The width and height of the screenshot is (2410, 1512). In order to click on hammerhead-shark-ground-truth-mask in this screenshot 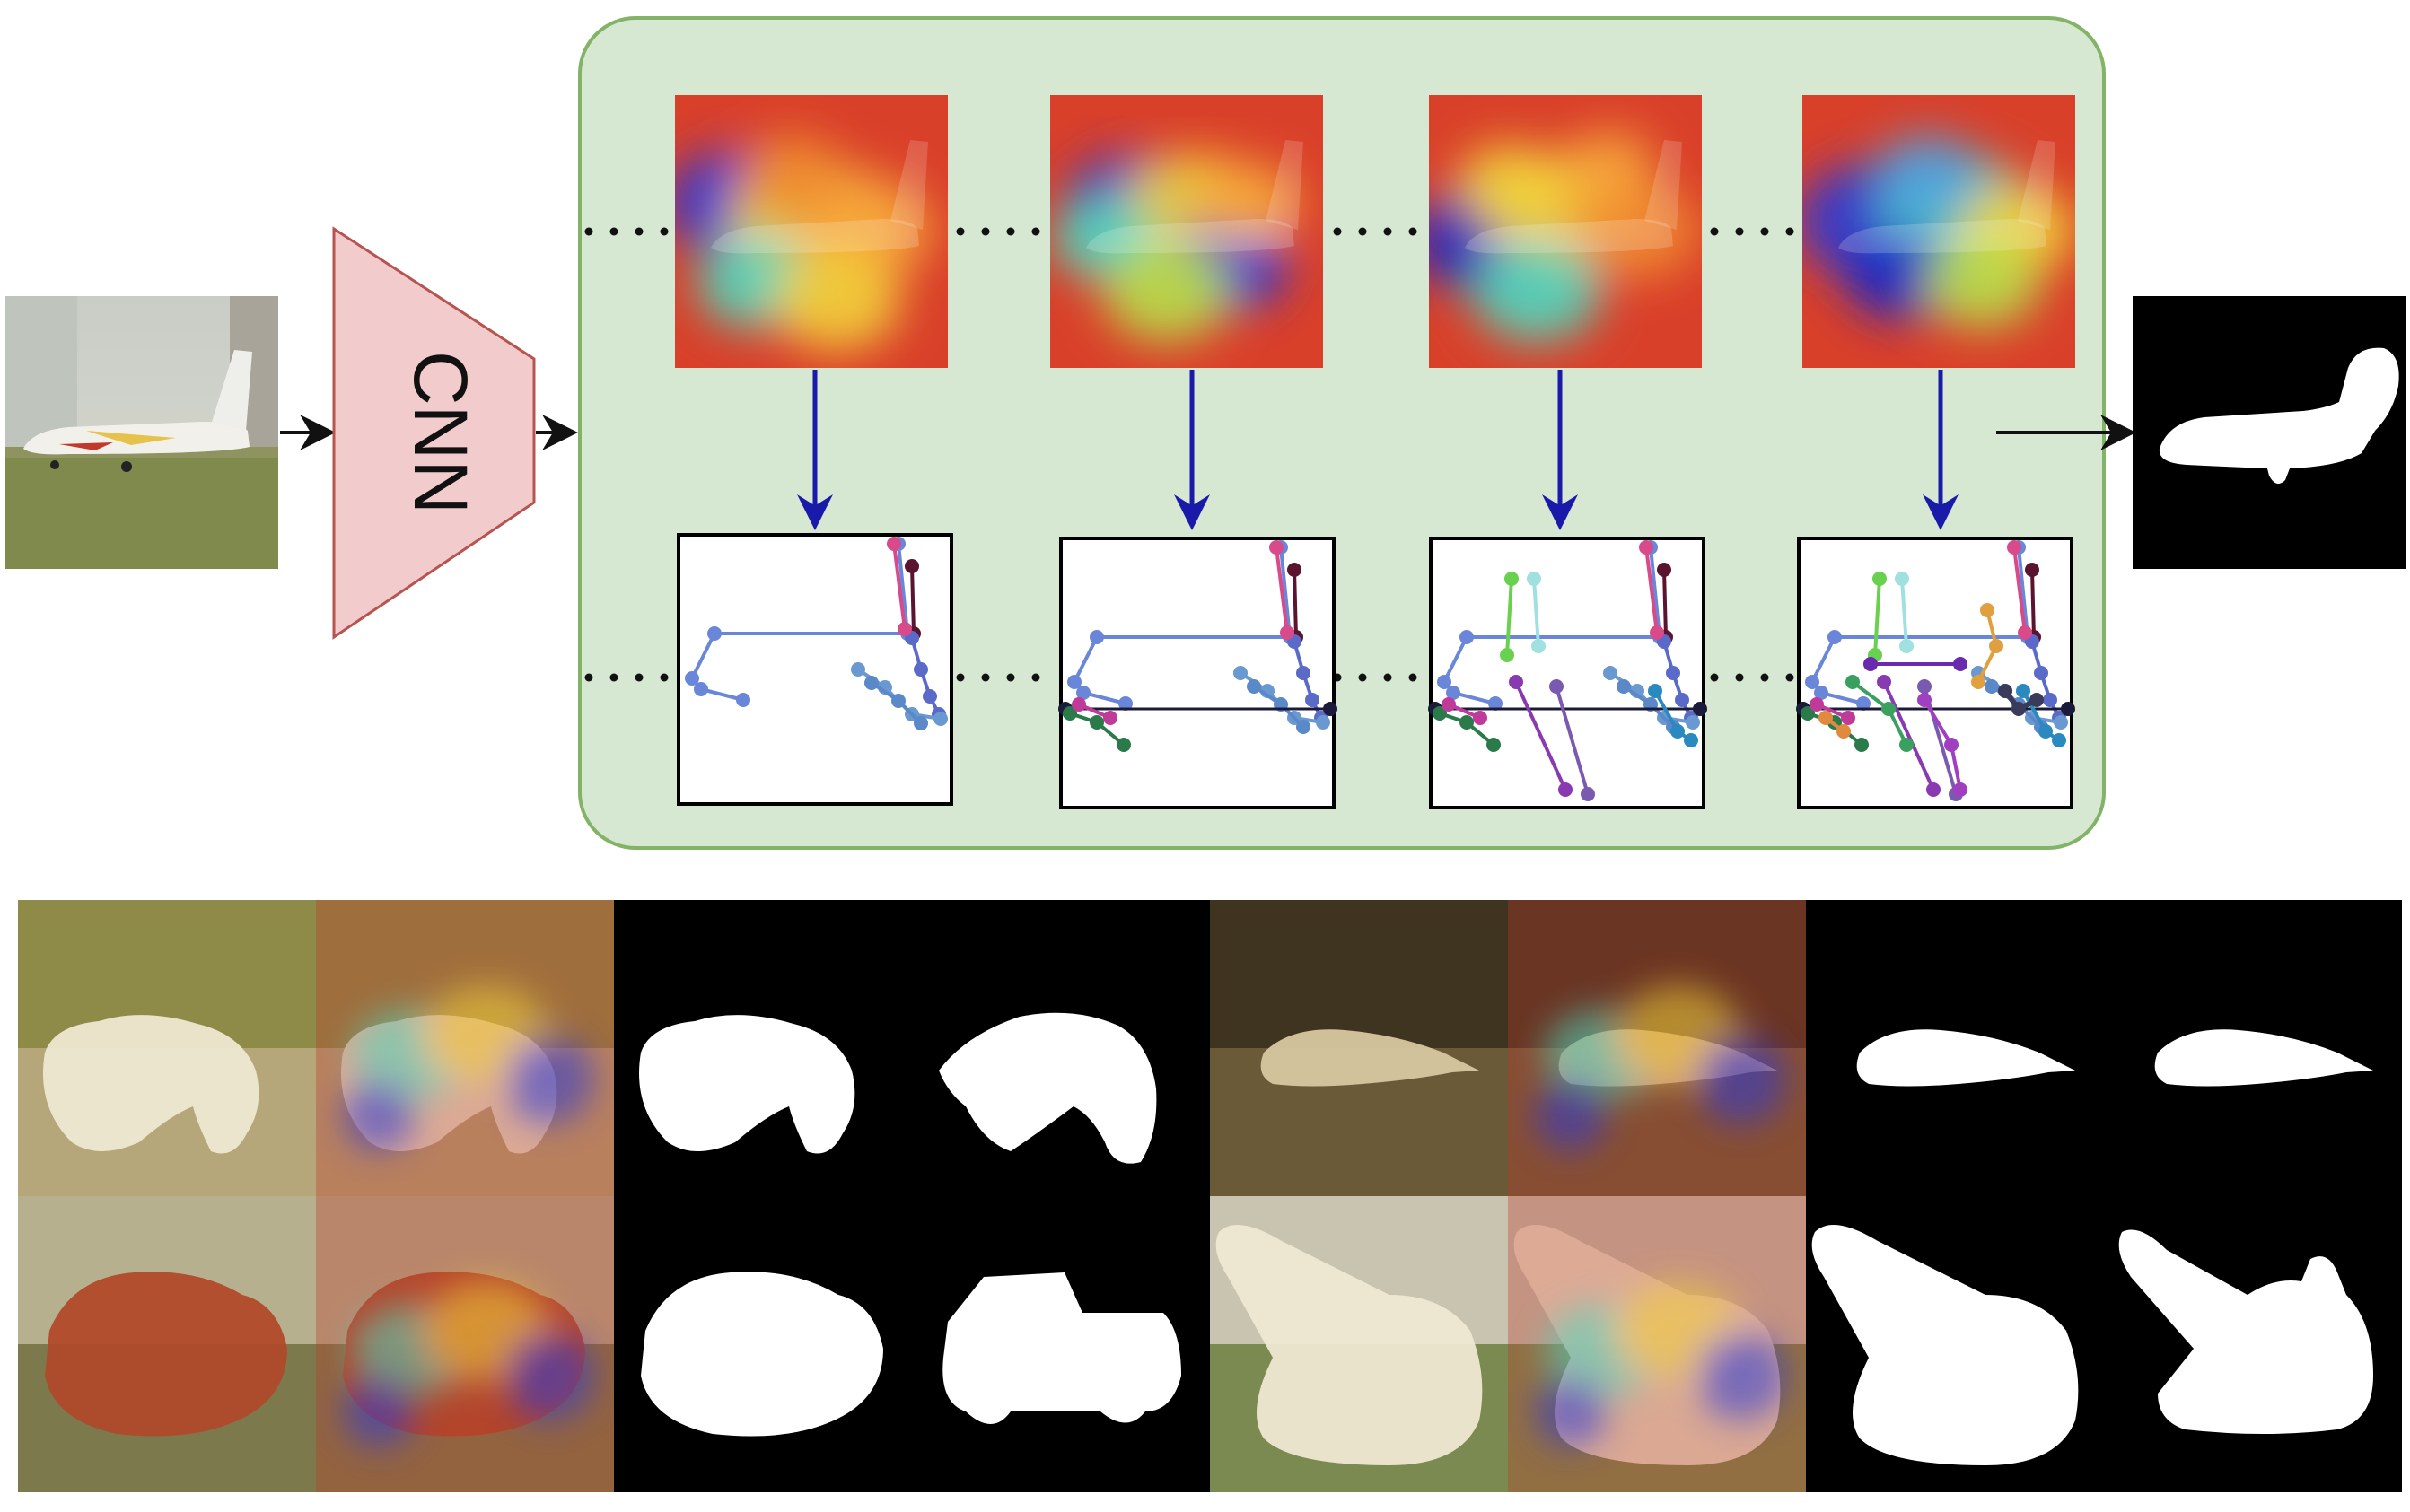, I will do `click(2253, 1048)`.